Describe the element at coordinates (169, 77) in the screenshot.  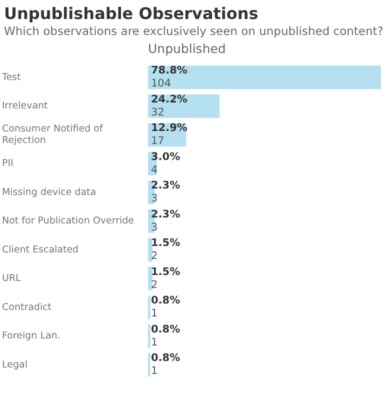
I see `data-label: 78.8% 104` at that location.